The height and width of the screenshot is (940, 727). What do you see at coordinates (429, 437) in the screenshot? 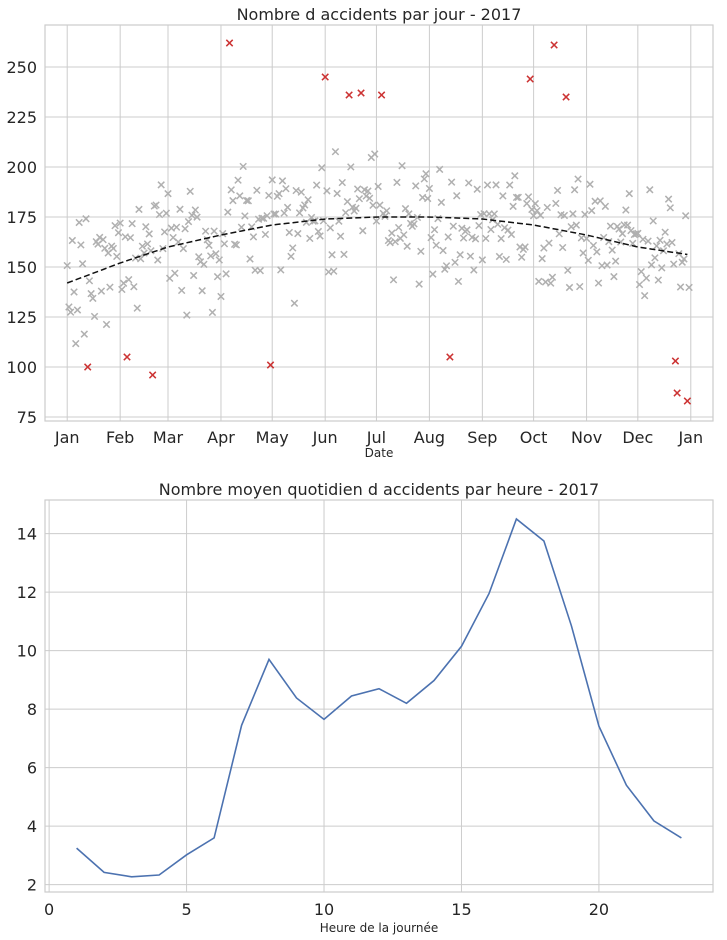
I see `chart1-x-tick-label: Aug` at bounding box center [429, 437].